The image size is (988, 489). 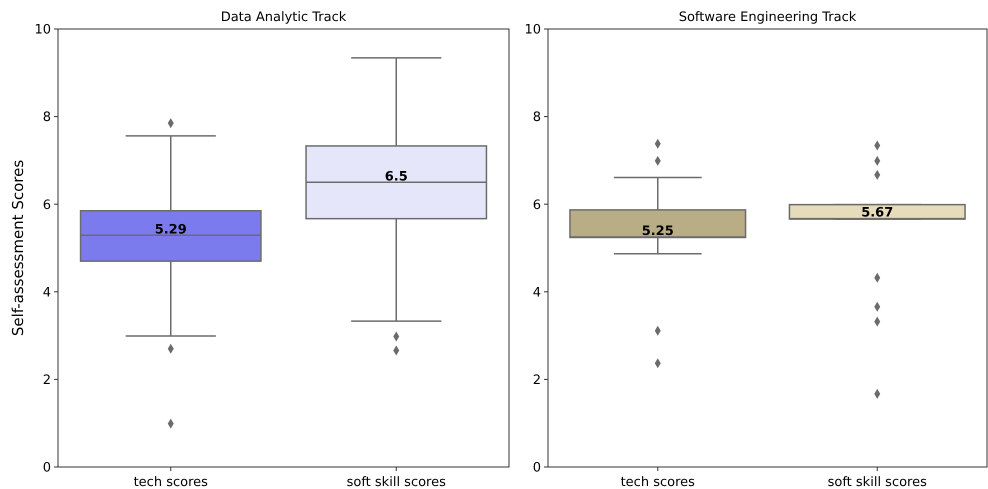 I want to click on text: 6.5, so click(x=396, y=176).